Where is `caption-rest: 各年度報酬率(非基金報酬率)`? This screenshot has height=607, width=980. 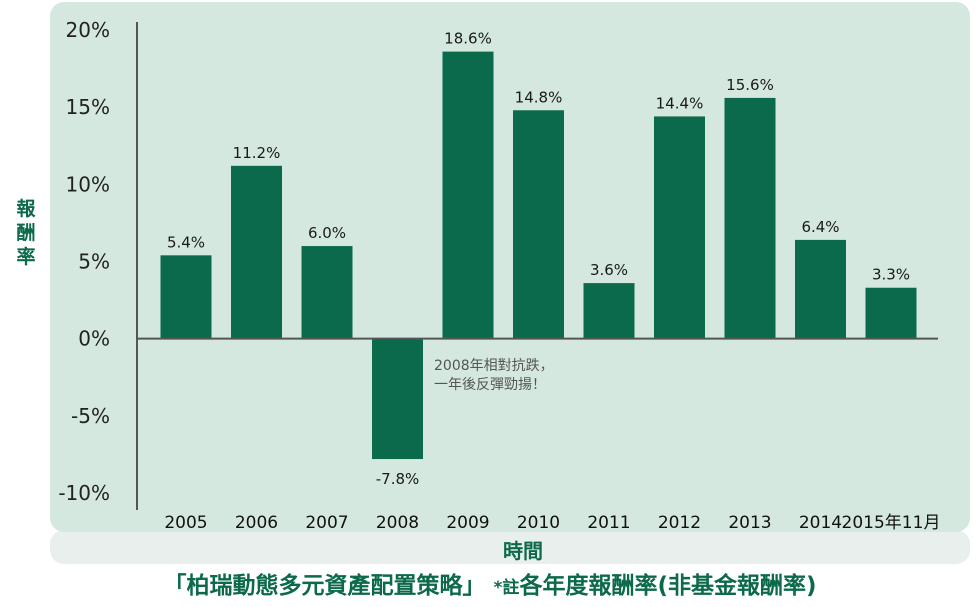
caption-rest: 各年度報酬率(非基金報酬率) is located at coordinates (668, 586).